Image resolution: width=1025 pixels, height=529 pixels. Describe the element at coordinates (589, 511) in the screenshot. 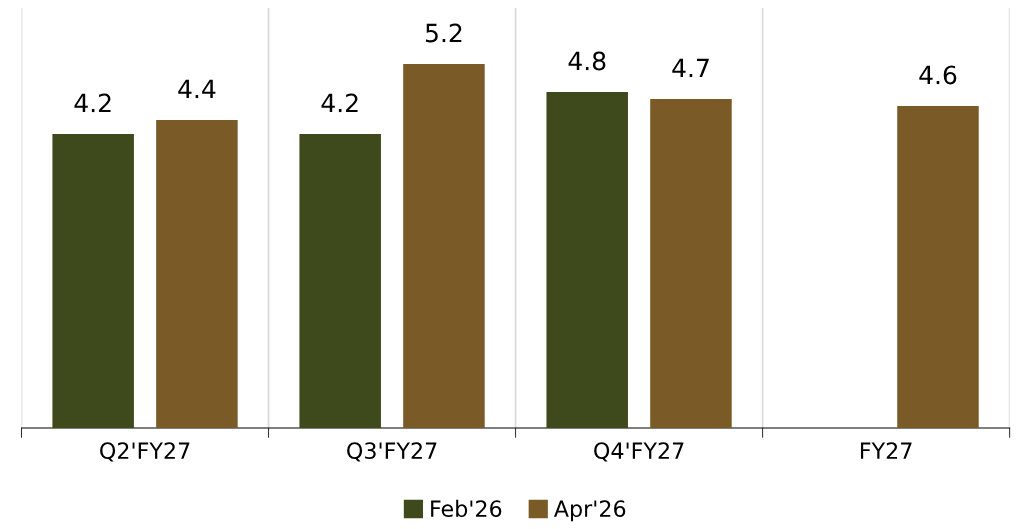

I see `legend-label: Apr'26` at that location.